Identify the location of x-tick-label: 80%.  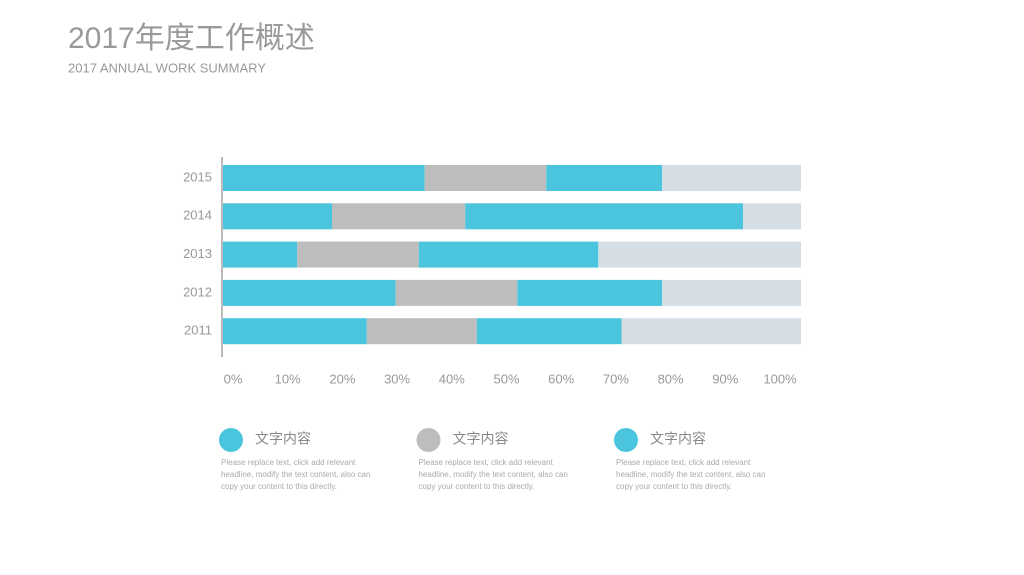
(671, 378).